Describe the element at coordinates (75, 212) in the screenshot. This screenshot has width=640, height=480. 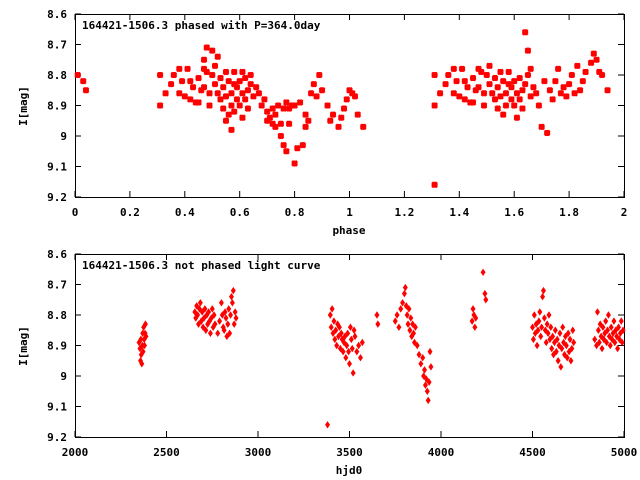
I see `x-tick-label: 0` at that location.